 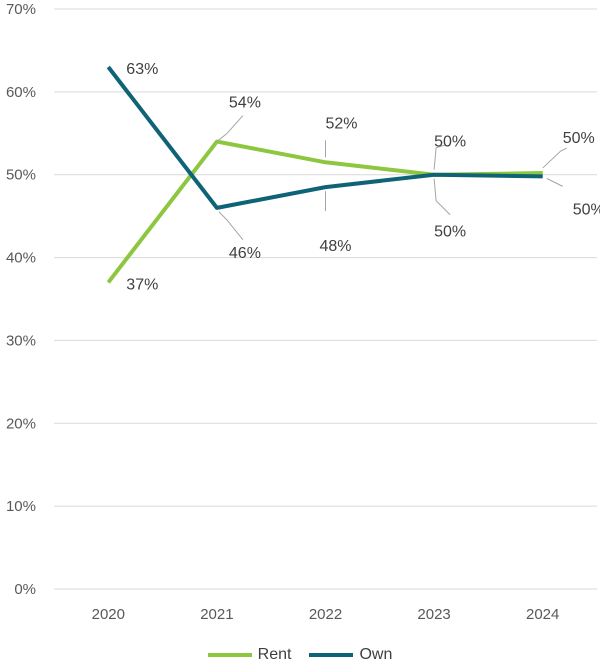 What do you see at coordinates (300, 655) in the screenshot?
I see `legend: Rent Own` at bounding box center [300, 655].